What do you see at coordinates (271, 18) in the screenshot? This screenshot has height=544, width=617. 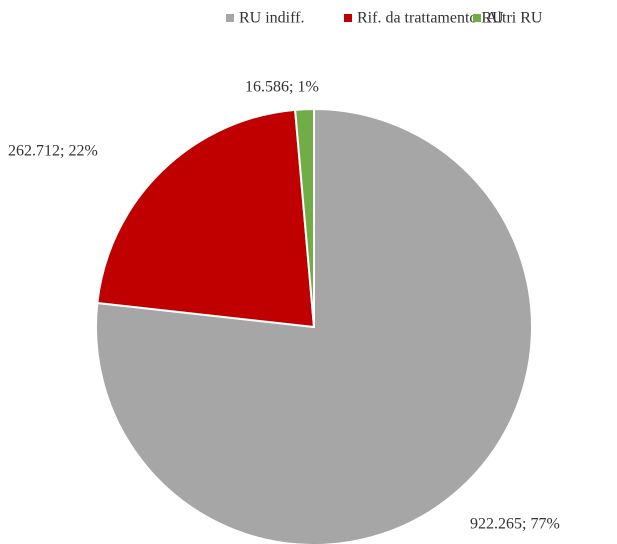 I see `legend-label: RU indiff.` at bounding box center [271, 18].